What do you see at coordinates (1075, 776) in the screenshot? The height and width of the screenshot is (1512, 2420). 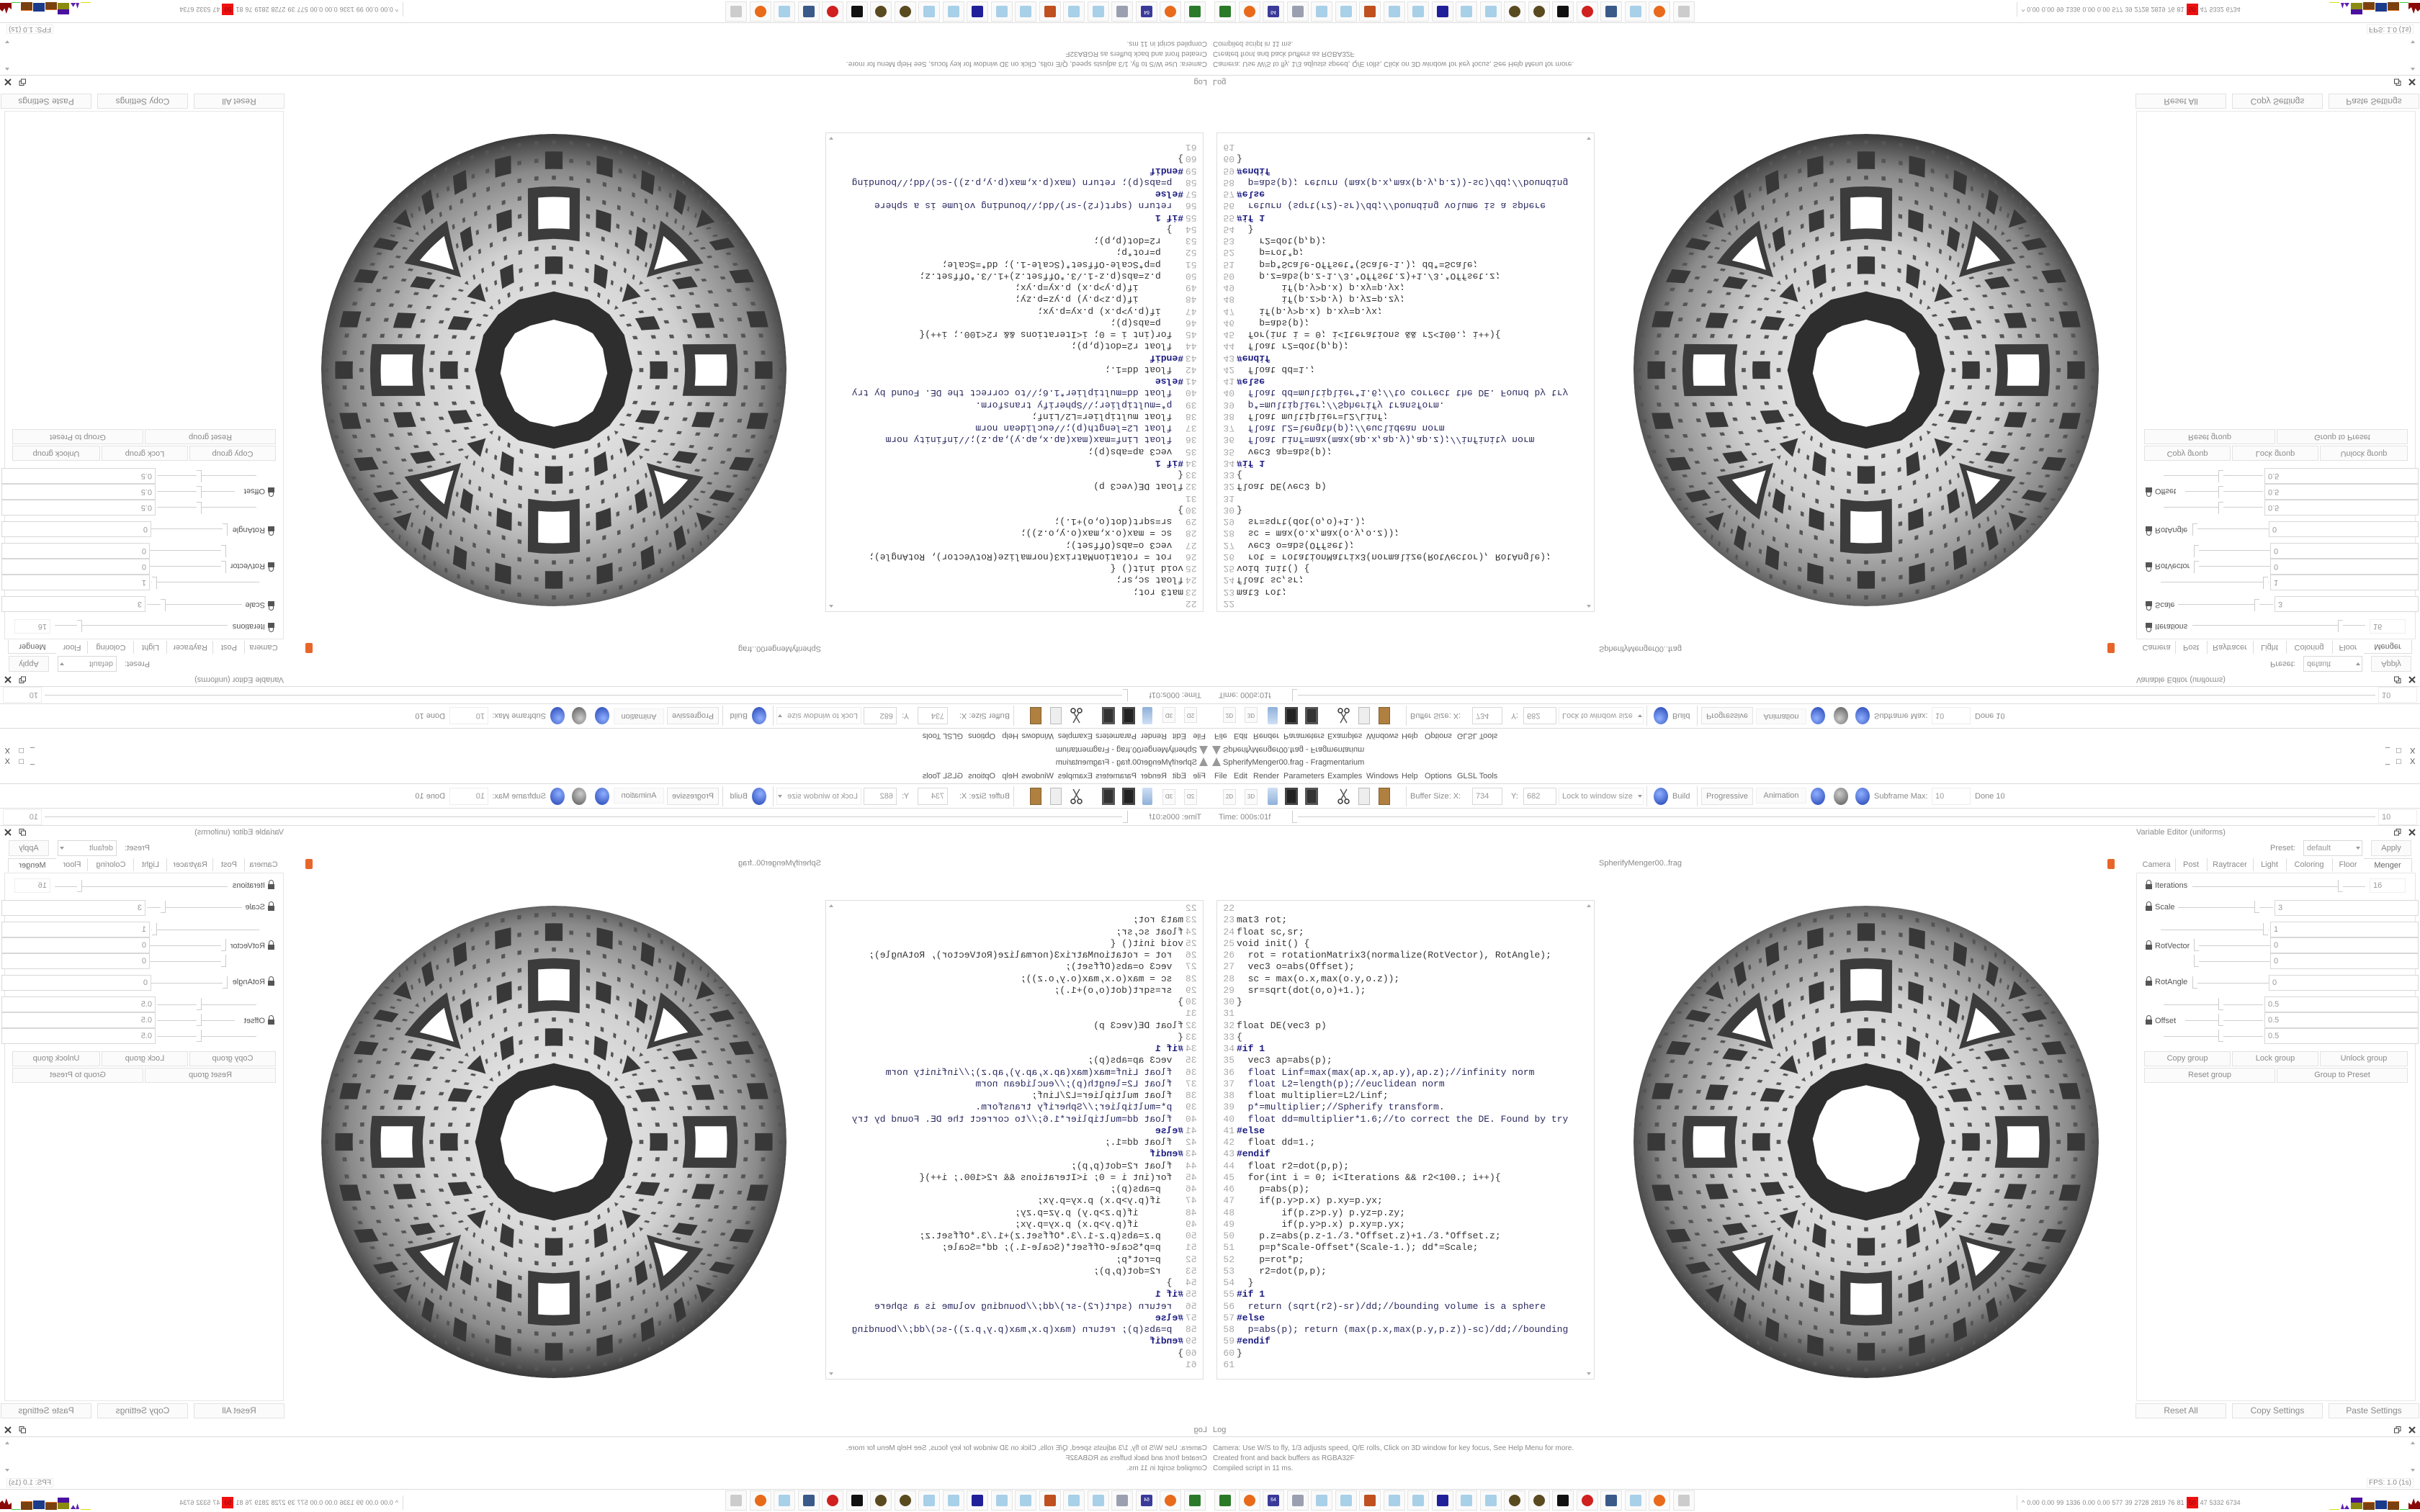 I see `menu-examples: Examples` at bounding box center [1075, 776].